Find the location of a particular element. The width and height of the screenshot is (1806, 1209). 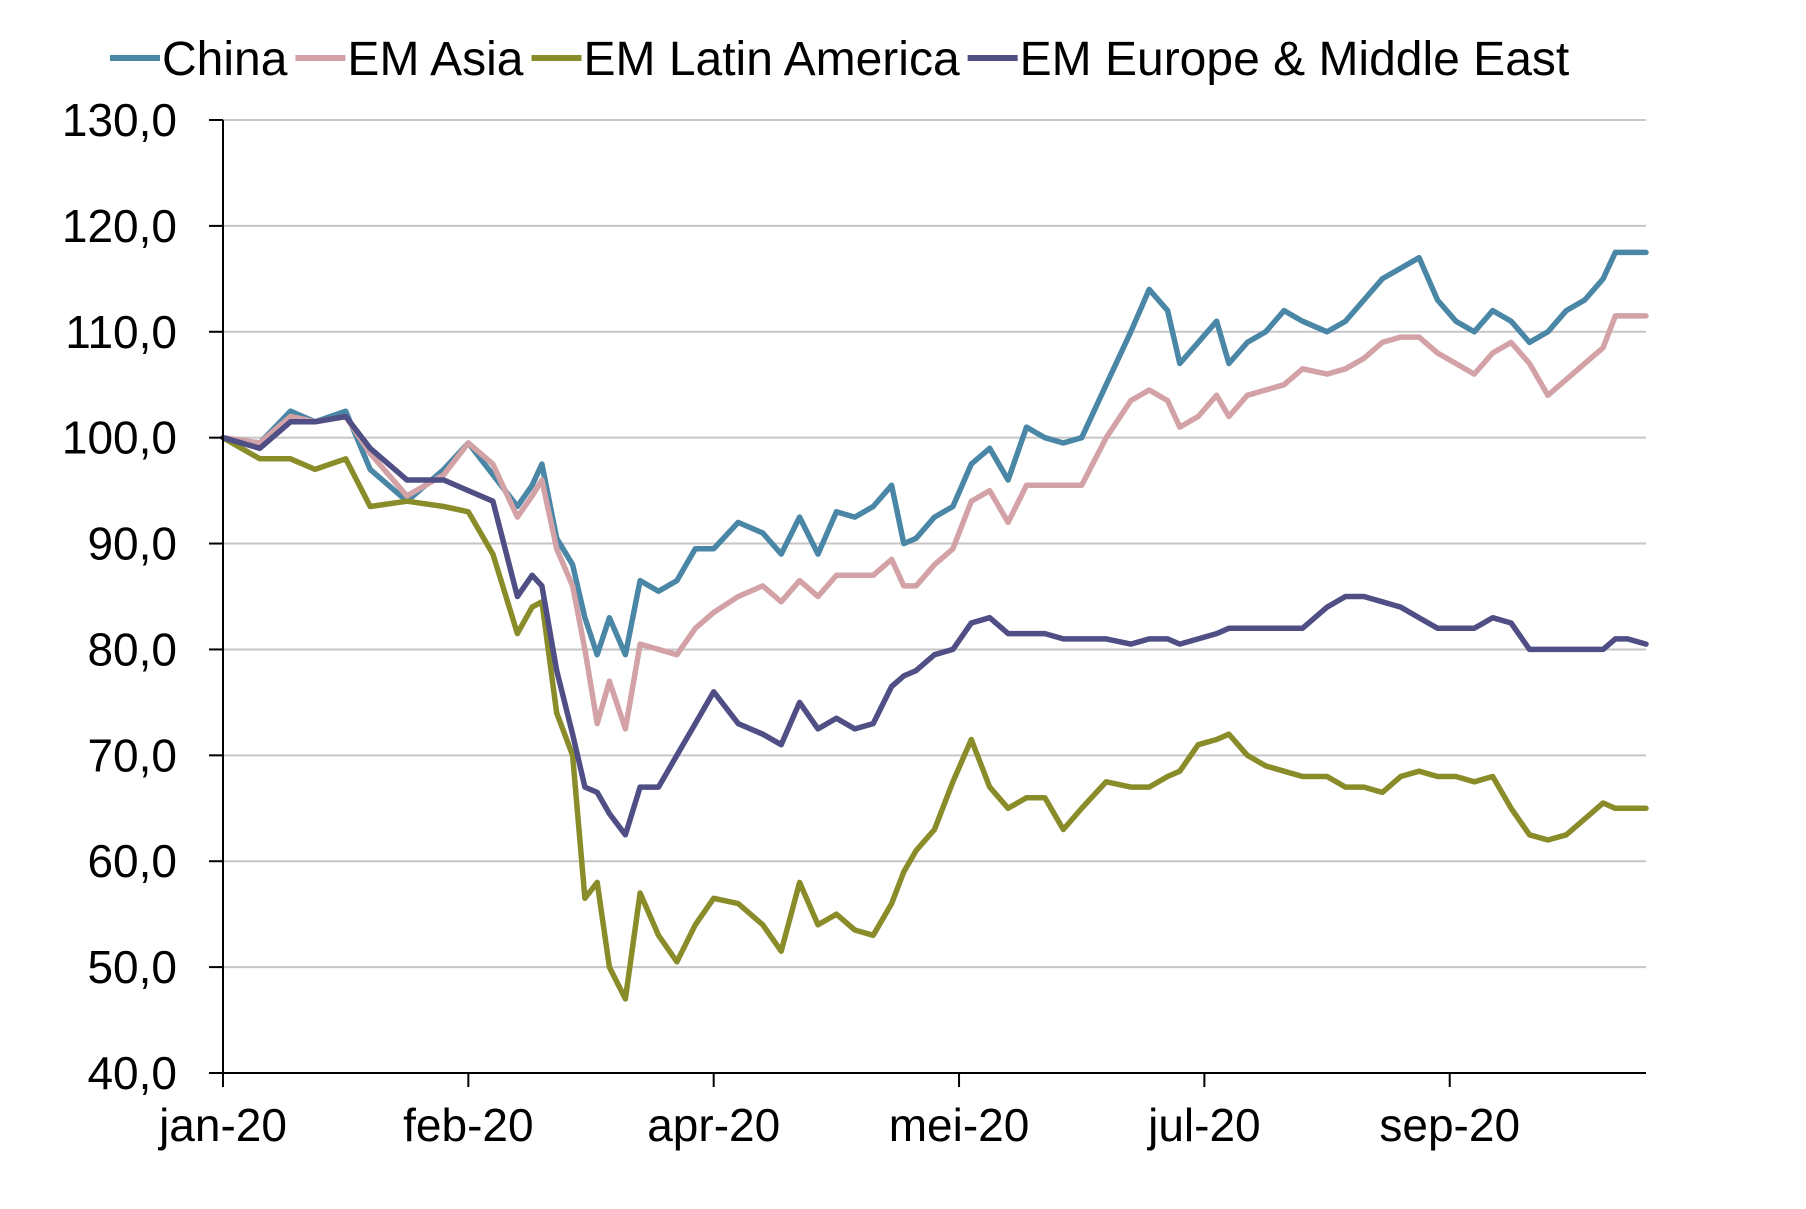

y-tick-label: 130,0 is located at coordinates (119, 120).